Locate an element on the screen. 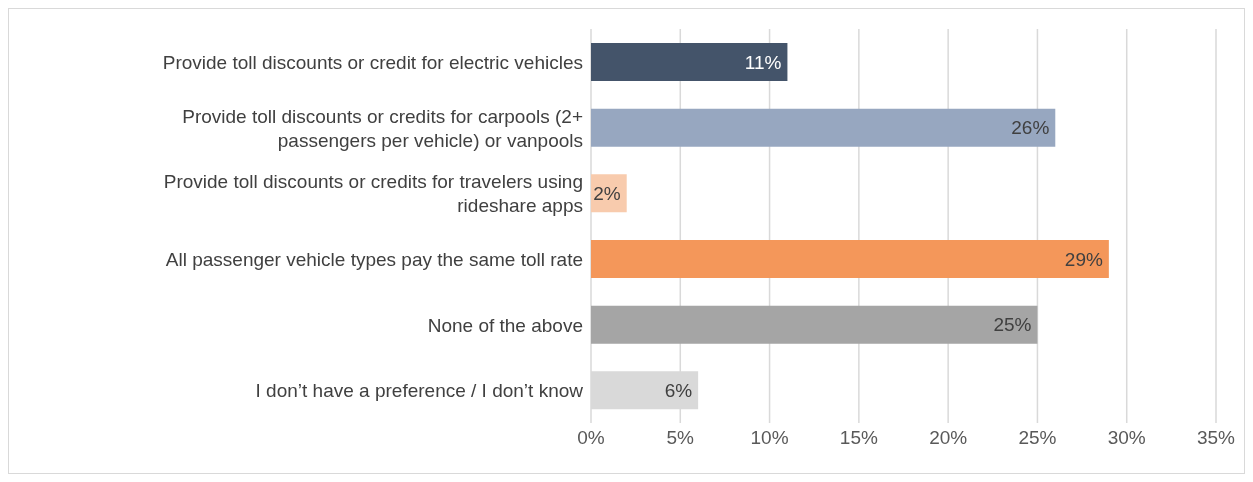 Image resolution: width=1253 pixels, height=482 pixels. y-tick-label: I don’t have a preference / I don’t know is located at coordinates (419, 390).